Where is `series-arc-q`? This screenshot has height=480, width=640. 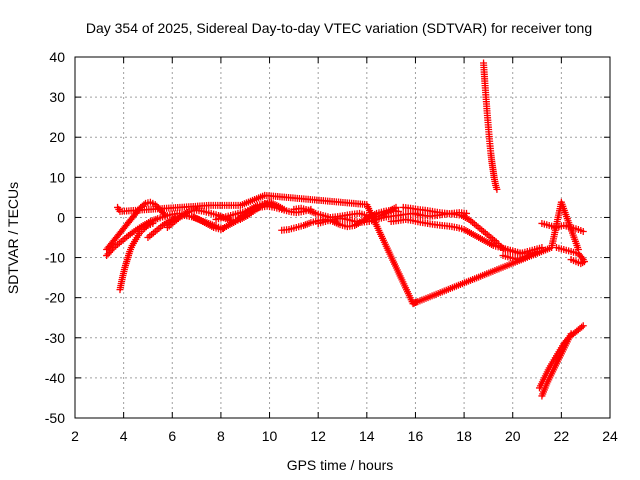 series-arc-q is located at coordinates (570, 254).